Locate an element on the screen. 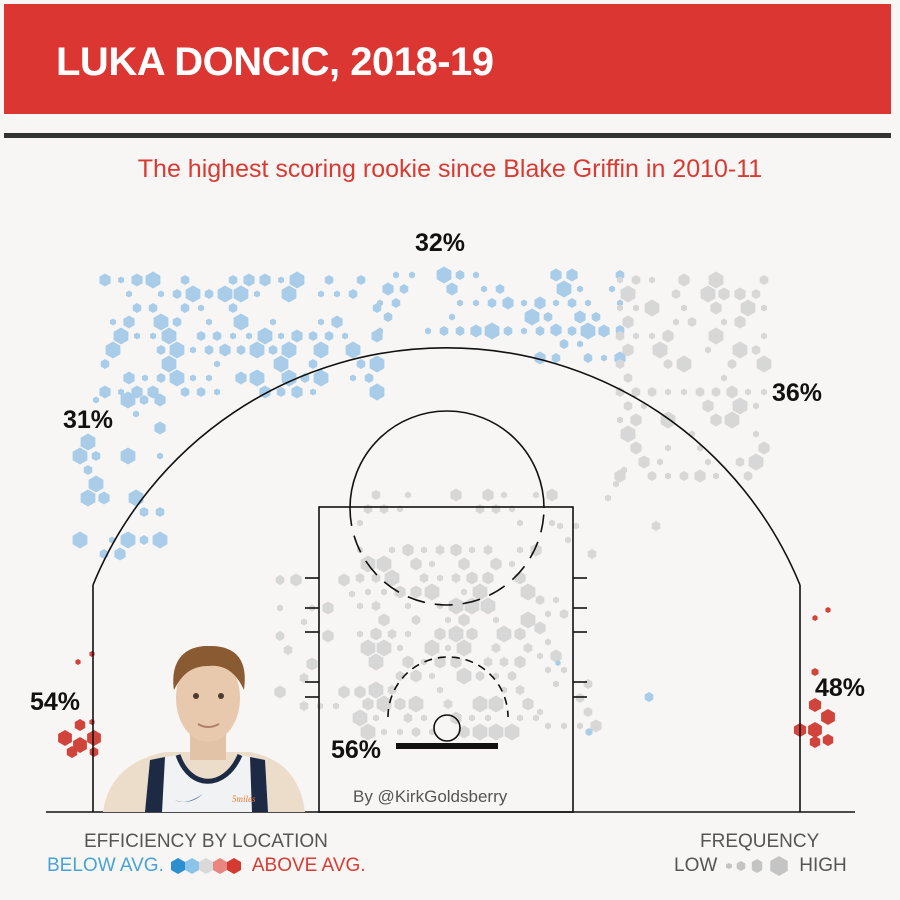  frequency-swatches is located at coordinates (757, 866).